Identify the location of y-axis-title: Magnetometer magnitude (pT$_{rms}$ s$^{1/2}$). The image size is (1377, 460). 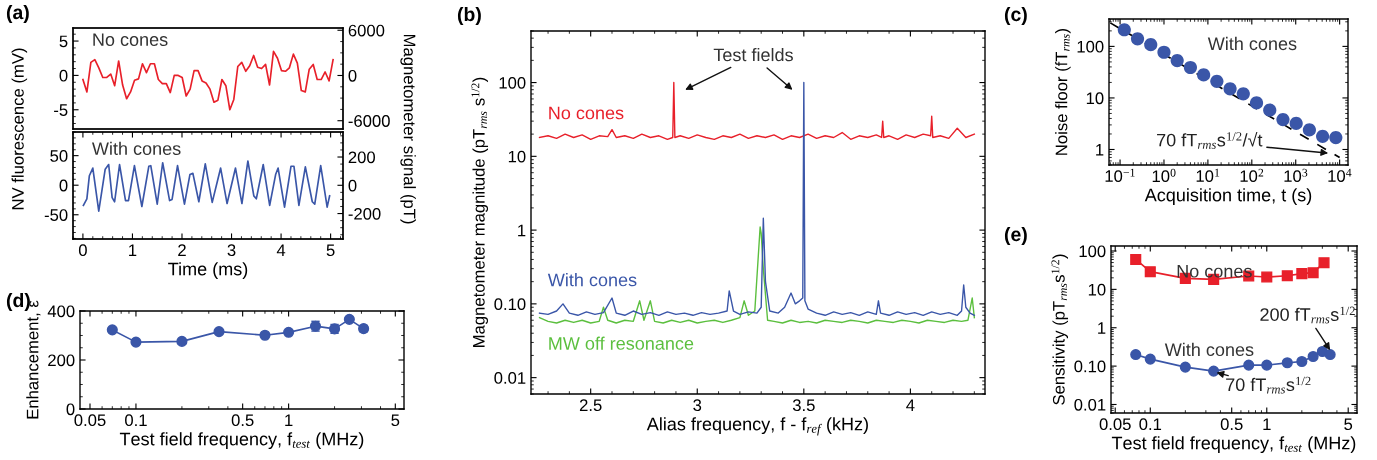
(480, 212).